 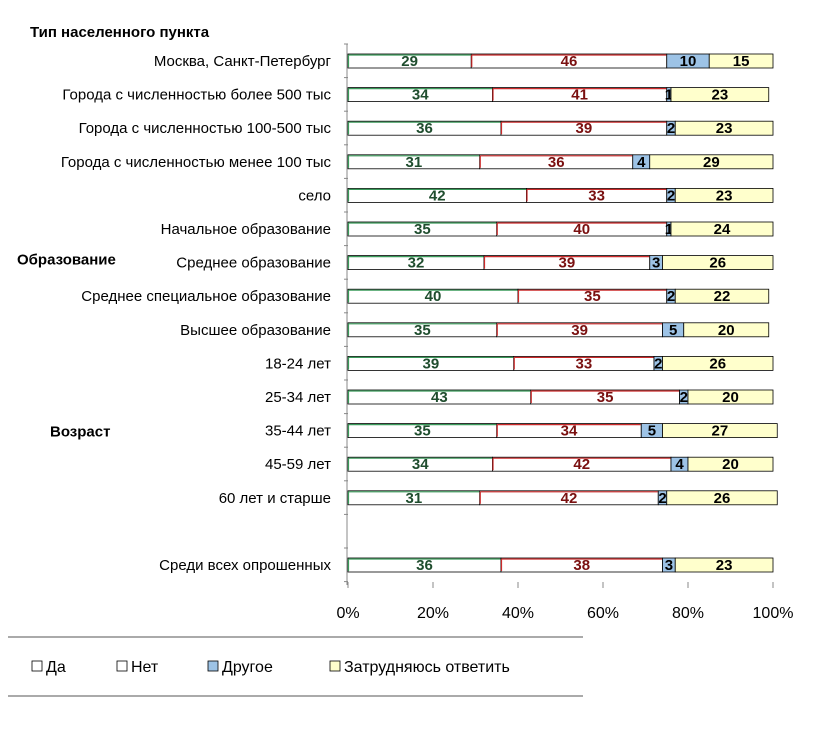 I want to click on data-label: 29, so click(x=711, y=162).